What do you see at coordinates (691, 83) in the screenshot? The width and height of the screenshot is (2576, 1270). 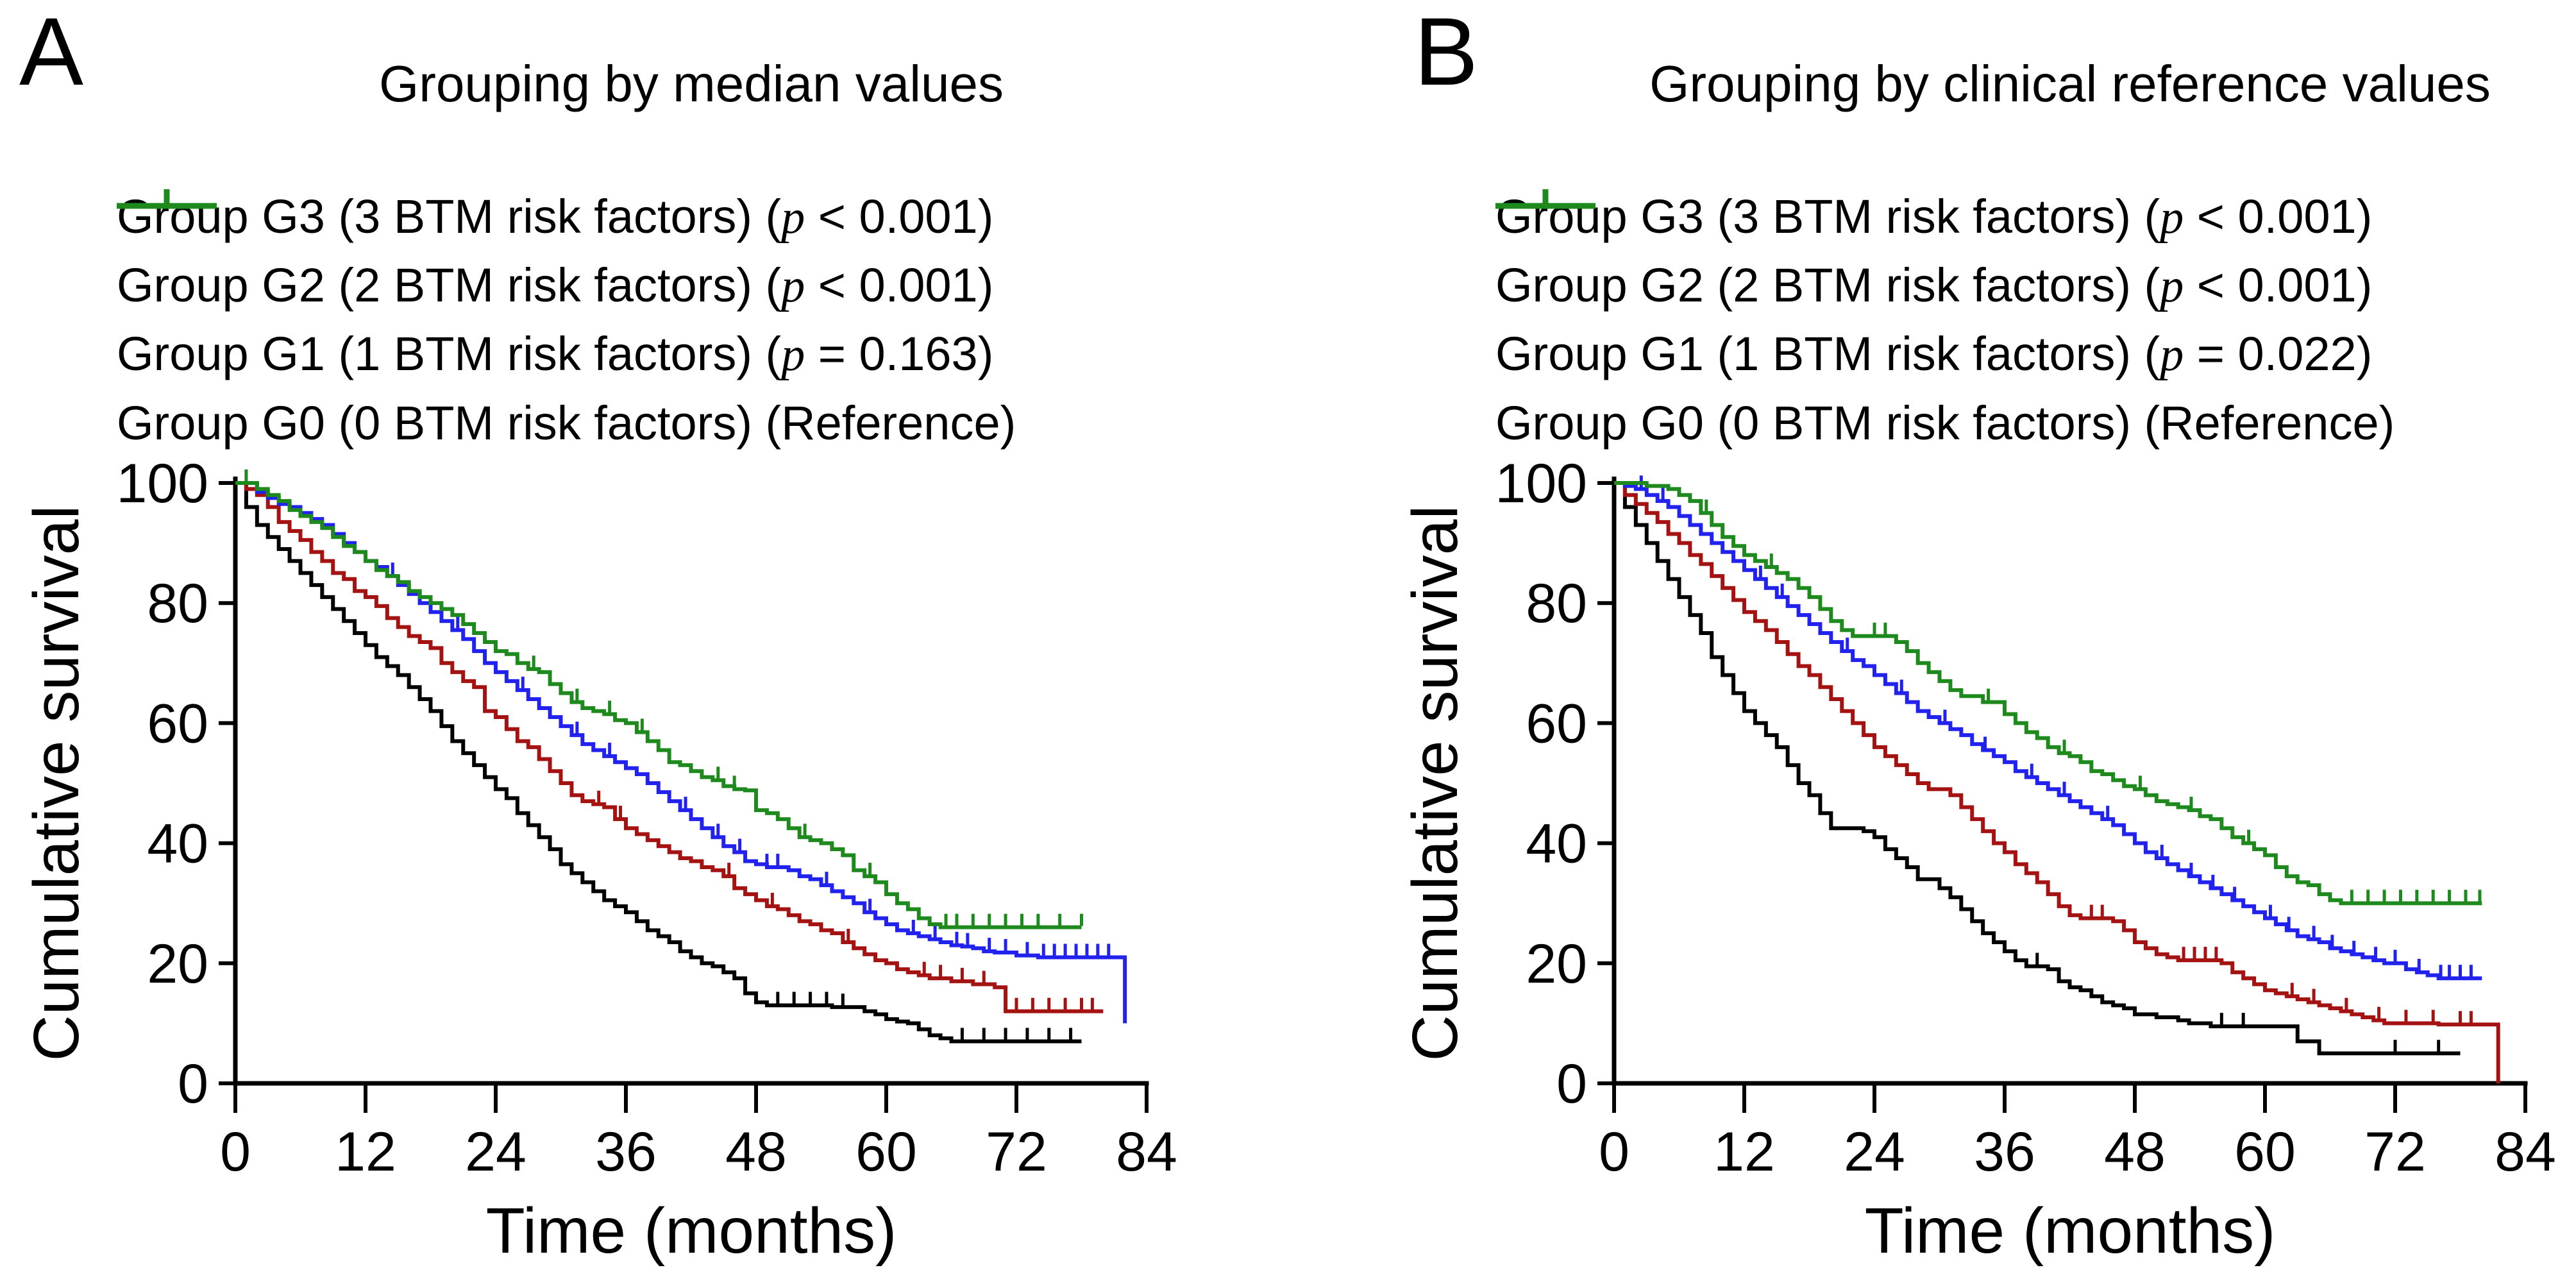 I see `panel-a-title: Grouping by median values` at bounding box center [691, 83].